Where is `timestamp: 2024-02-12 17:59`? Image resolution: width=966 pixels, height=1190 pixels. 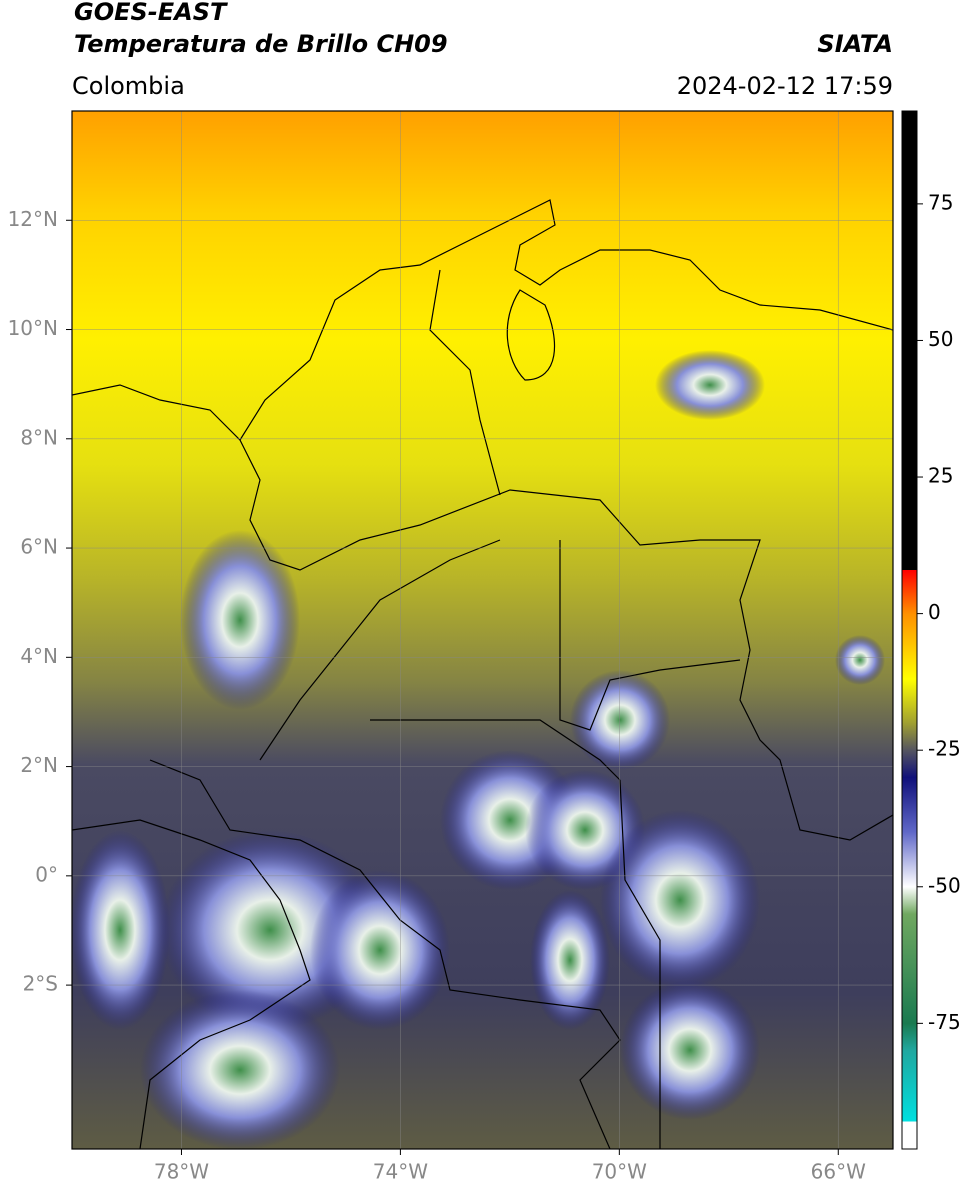 timestamp: 2024-02-12 17:59 is located at coordinates (785, 86).